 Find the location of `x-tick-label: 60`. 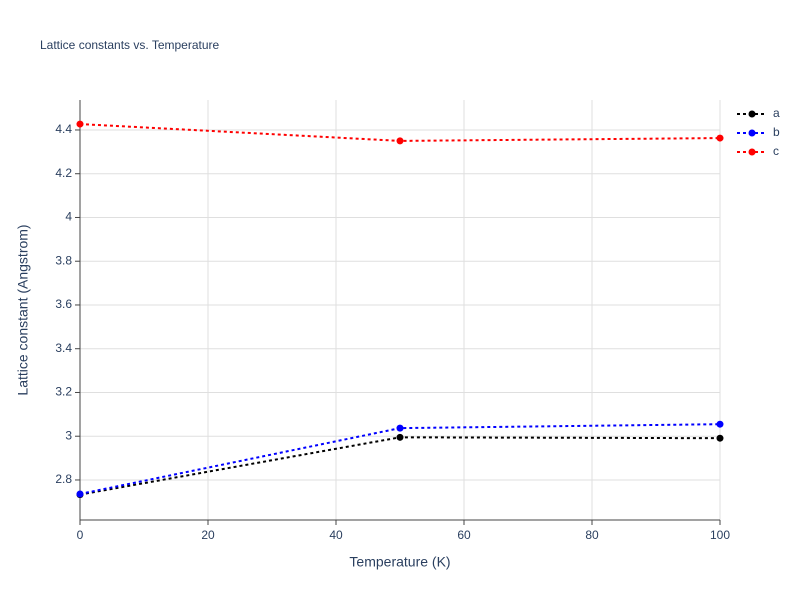

x-tick-label: 60 is located at coordinates (464, 535).